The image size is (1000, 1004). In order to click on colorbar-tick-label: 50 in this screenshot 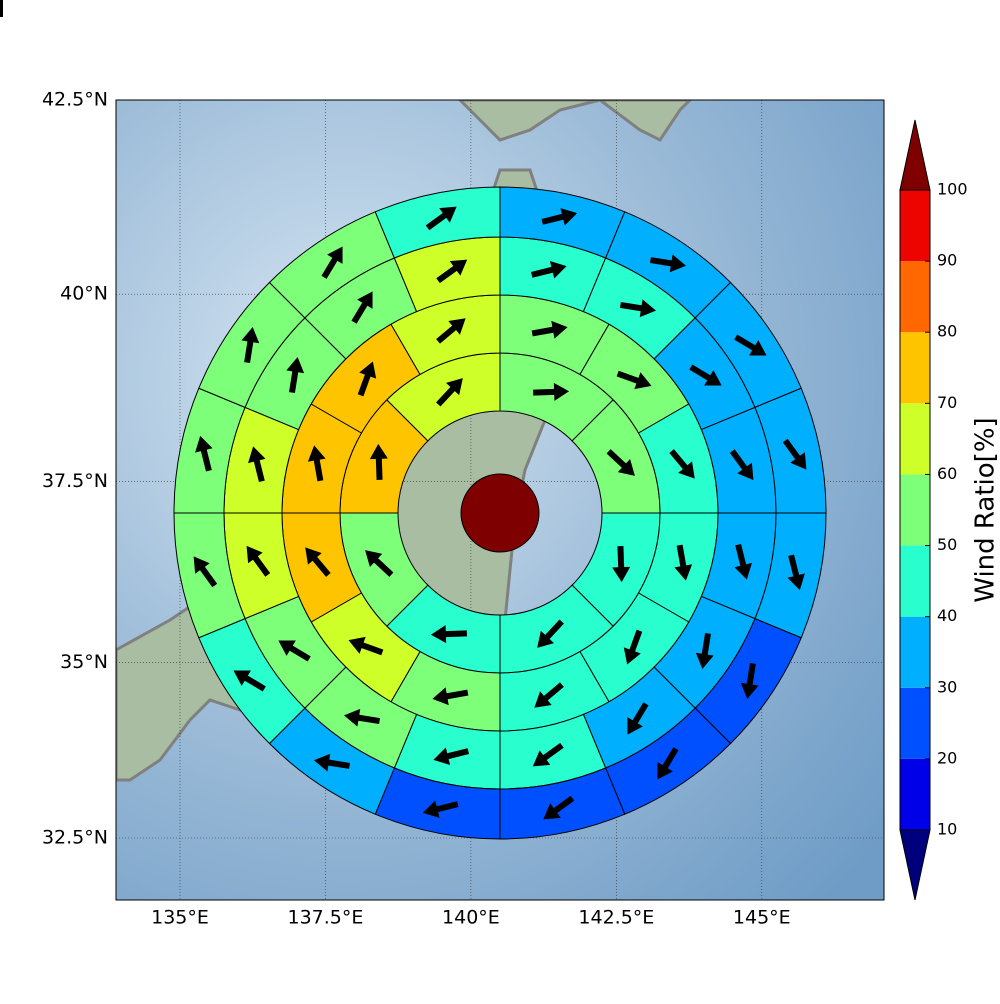, I will do `click(947, 544)`.